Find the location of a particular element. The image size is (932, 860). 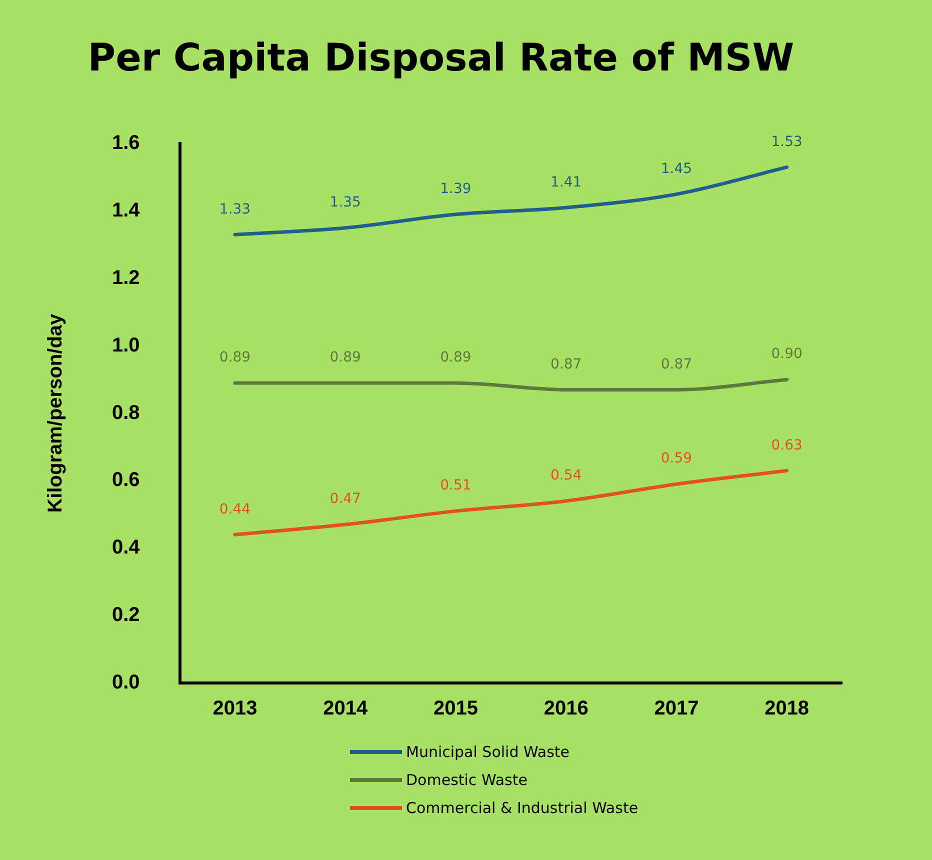

data-label: 0.44 is located at coordinates (235, 509).